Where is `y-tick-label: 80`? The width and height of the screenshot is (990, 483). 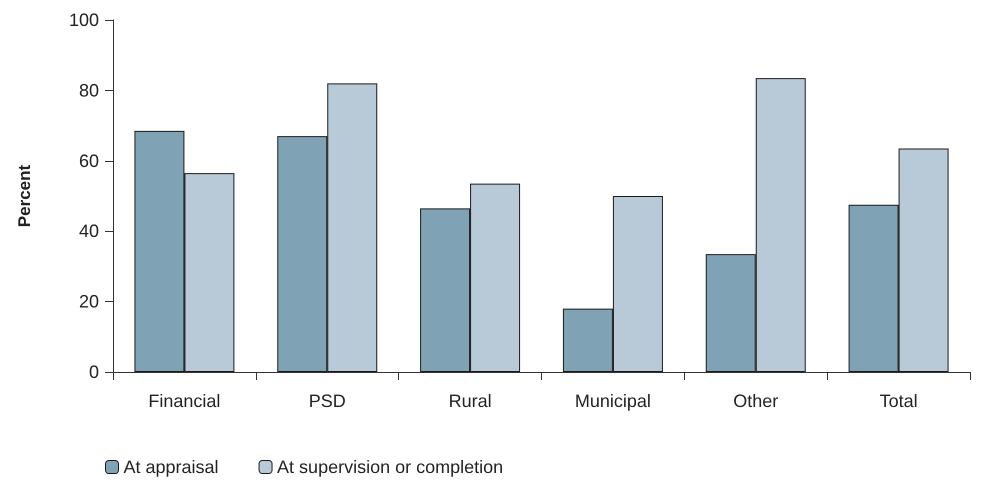
y-tick-label: 80 is located at coordinates (88, 90).